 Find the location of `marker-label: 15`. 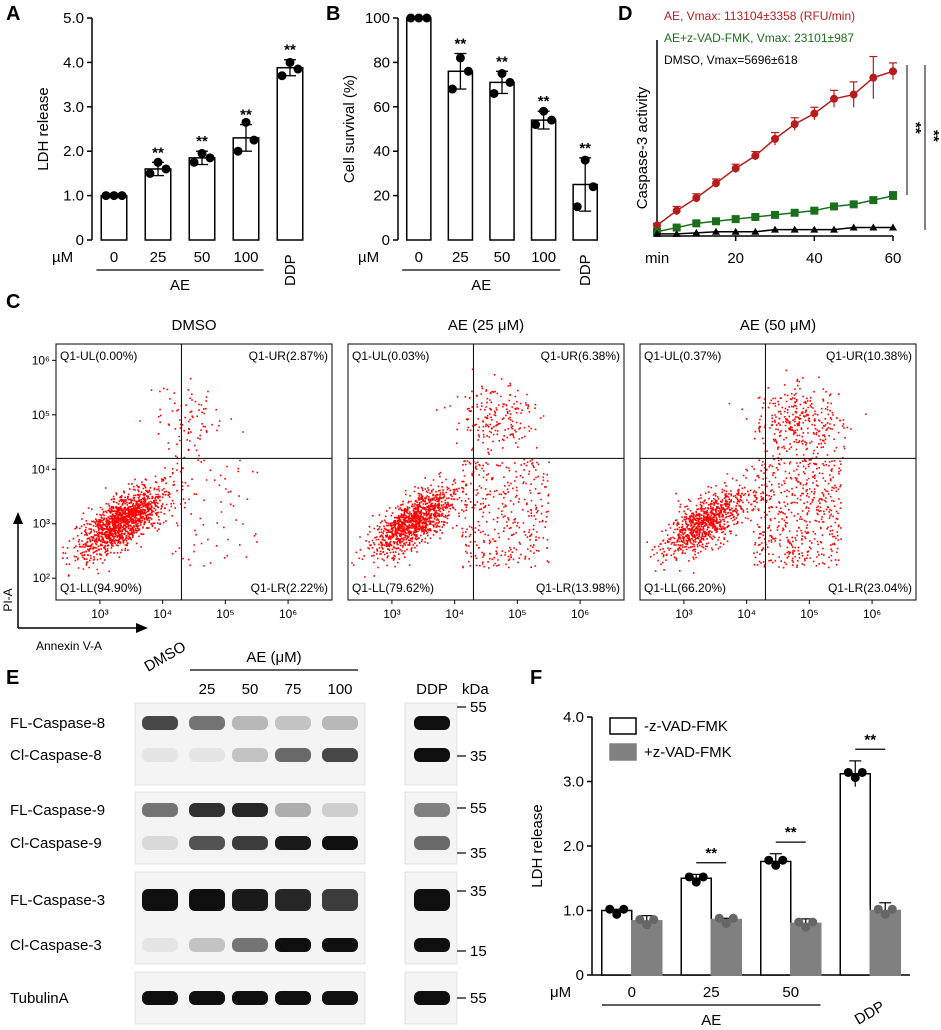

marker-label: 15 is located at coordinates (478, 951).